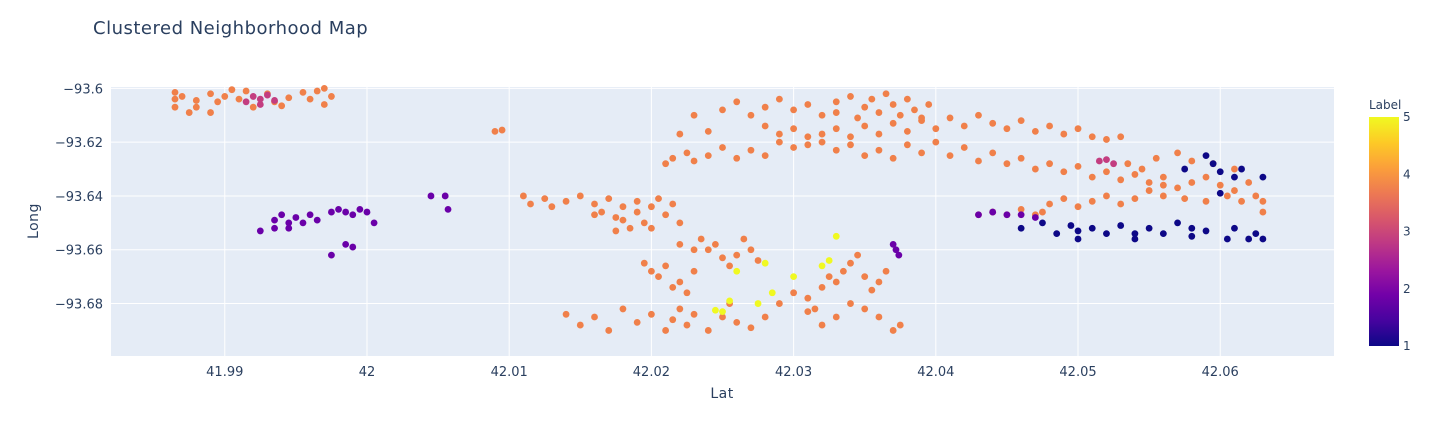 The image size is (1450, 421). I want to click on y-tick-label: −93.64, so click(79, 197).